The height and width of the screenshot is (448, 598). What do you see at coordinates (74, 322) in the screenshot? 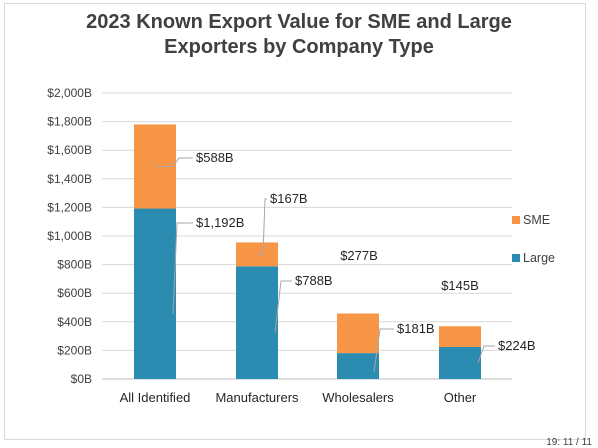
I see `y-tick-label: $400B` at bounding box center [74, 322].